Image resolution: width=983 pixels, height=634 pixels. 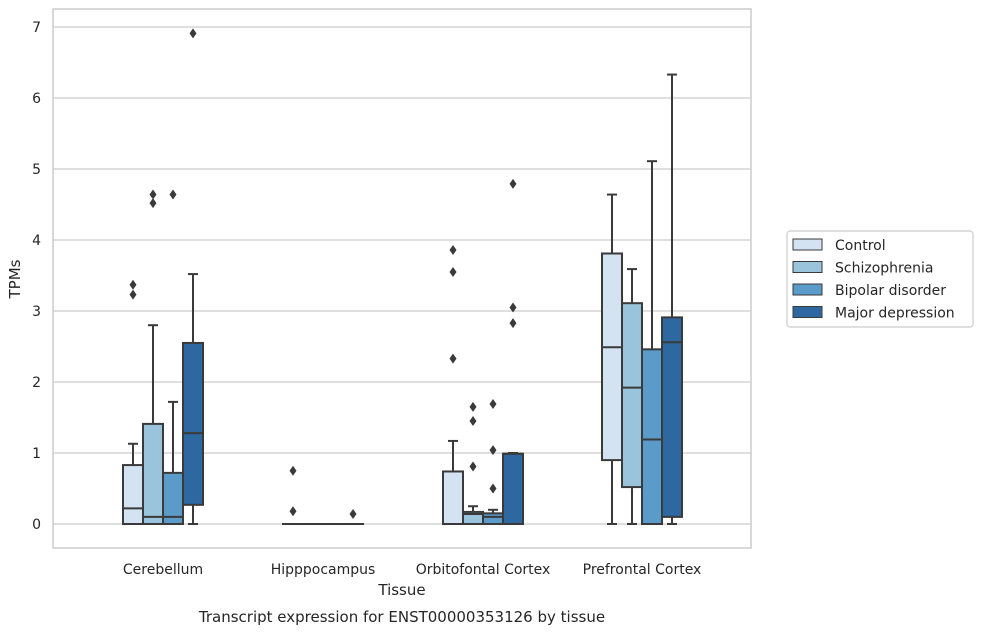 I want to click on x-tick-label: Hipppocampus, so click(x=323, y=570).